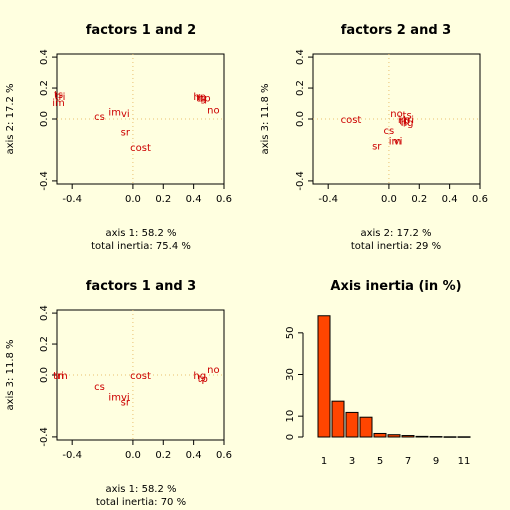 This screenshot has width=510, height=510. What do you see at coordinates (395, 286) in the screenshot?
I see `panel4-title: Axis inertia (in %)` at bounding box center [395, 286].